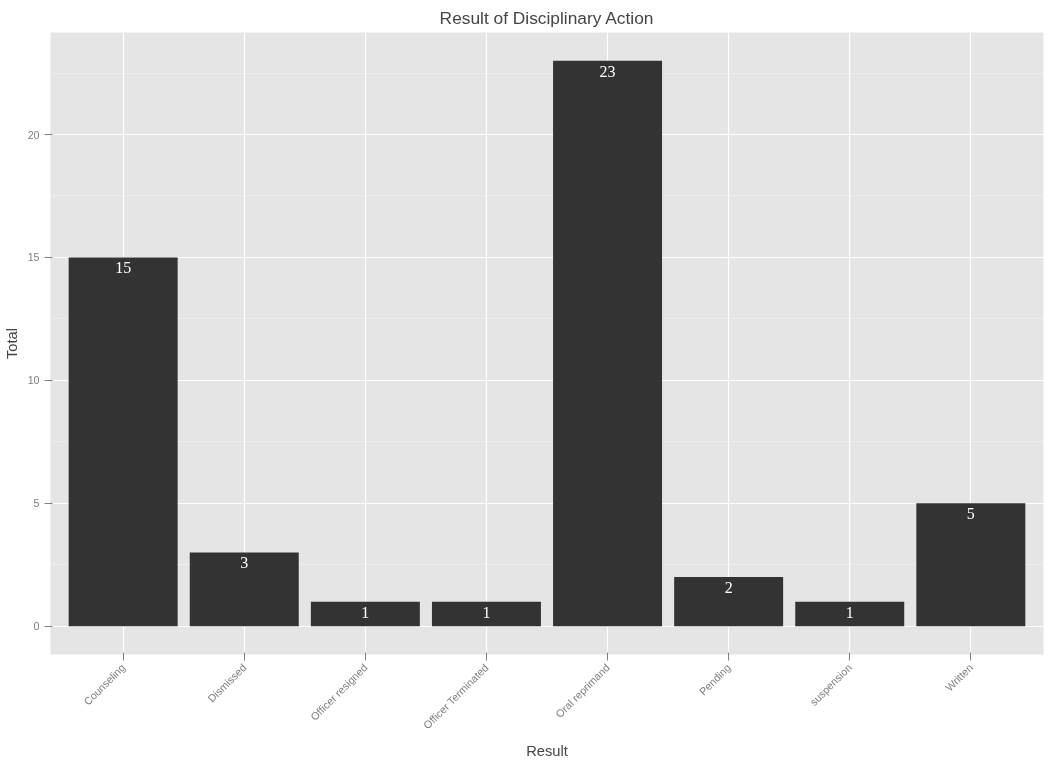  What do you see at coordinates (36, 626) in the screenshot?
I see `y-tick-label: 0` at bounding box center [36, 626].